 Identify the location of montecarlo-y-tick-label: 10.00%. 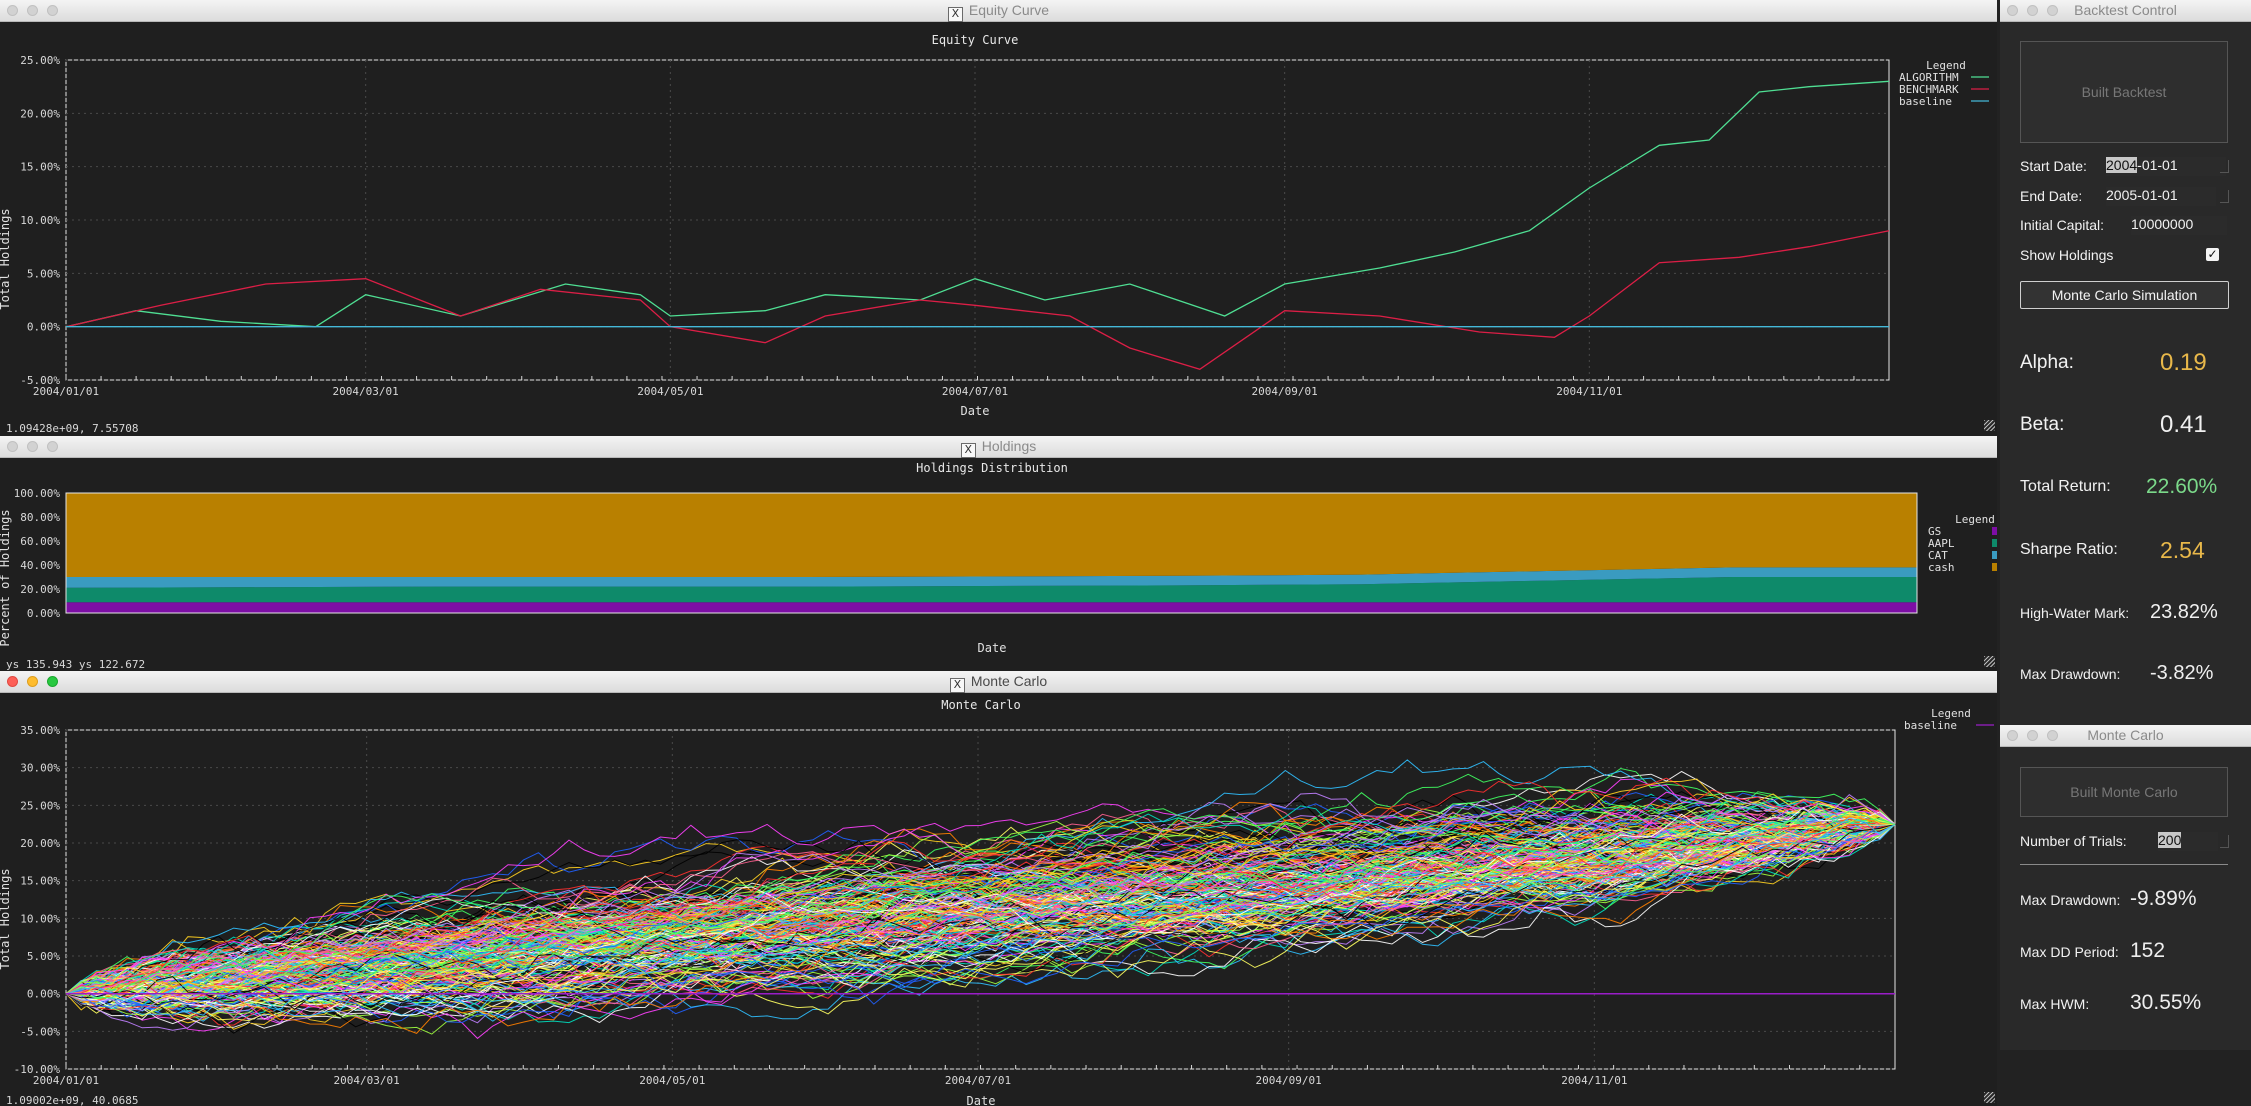
(40, 918).